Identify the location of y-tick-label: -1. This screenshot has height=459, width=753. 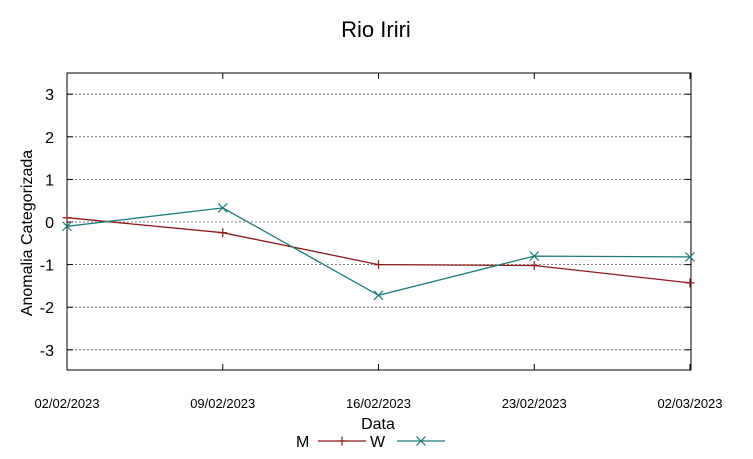
(47, 266).